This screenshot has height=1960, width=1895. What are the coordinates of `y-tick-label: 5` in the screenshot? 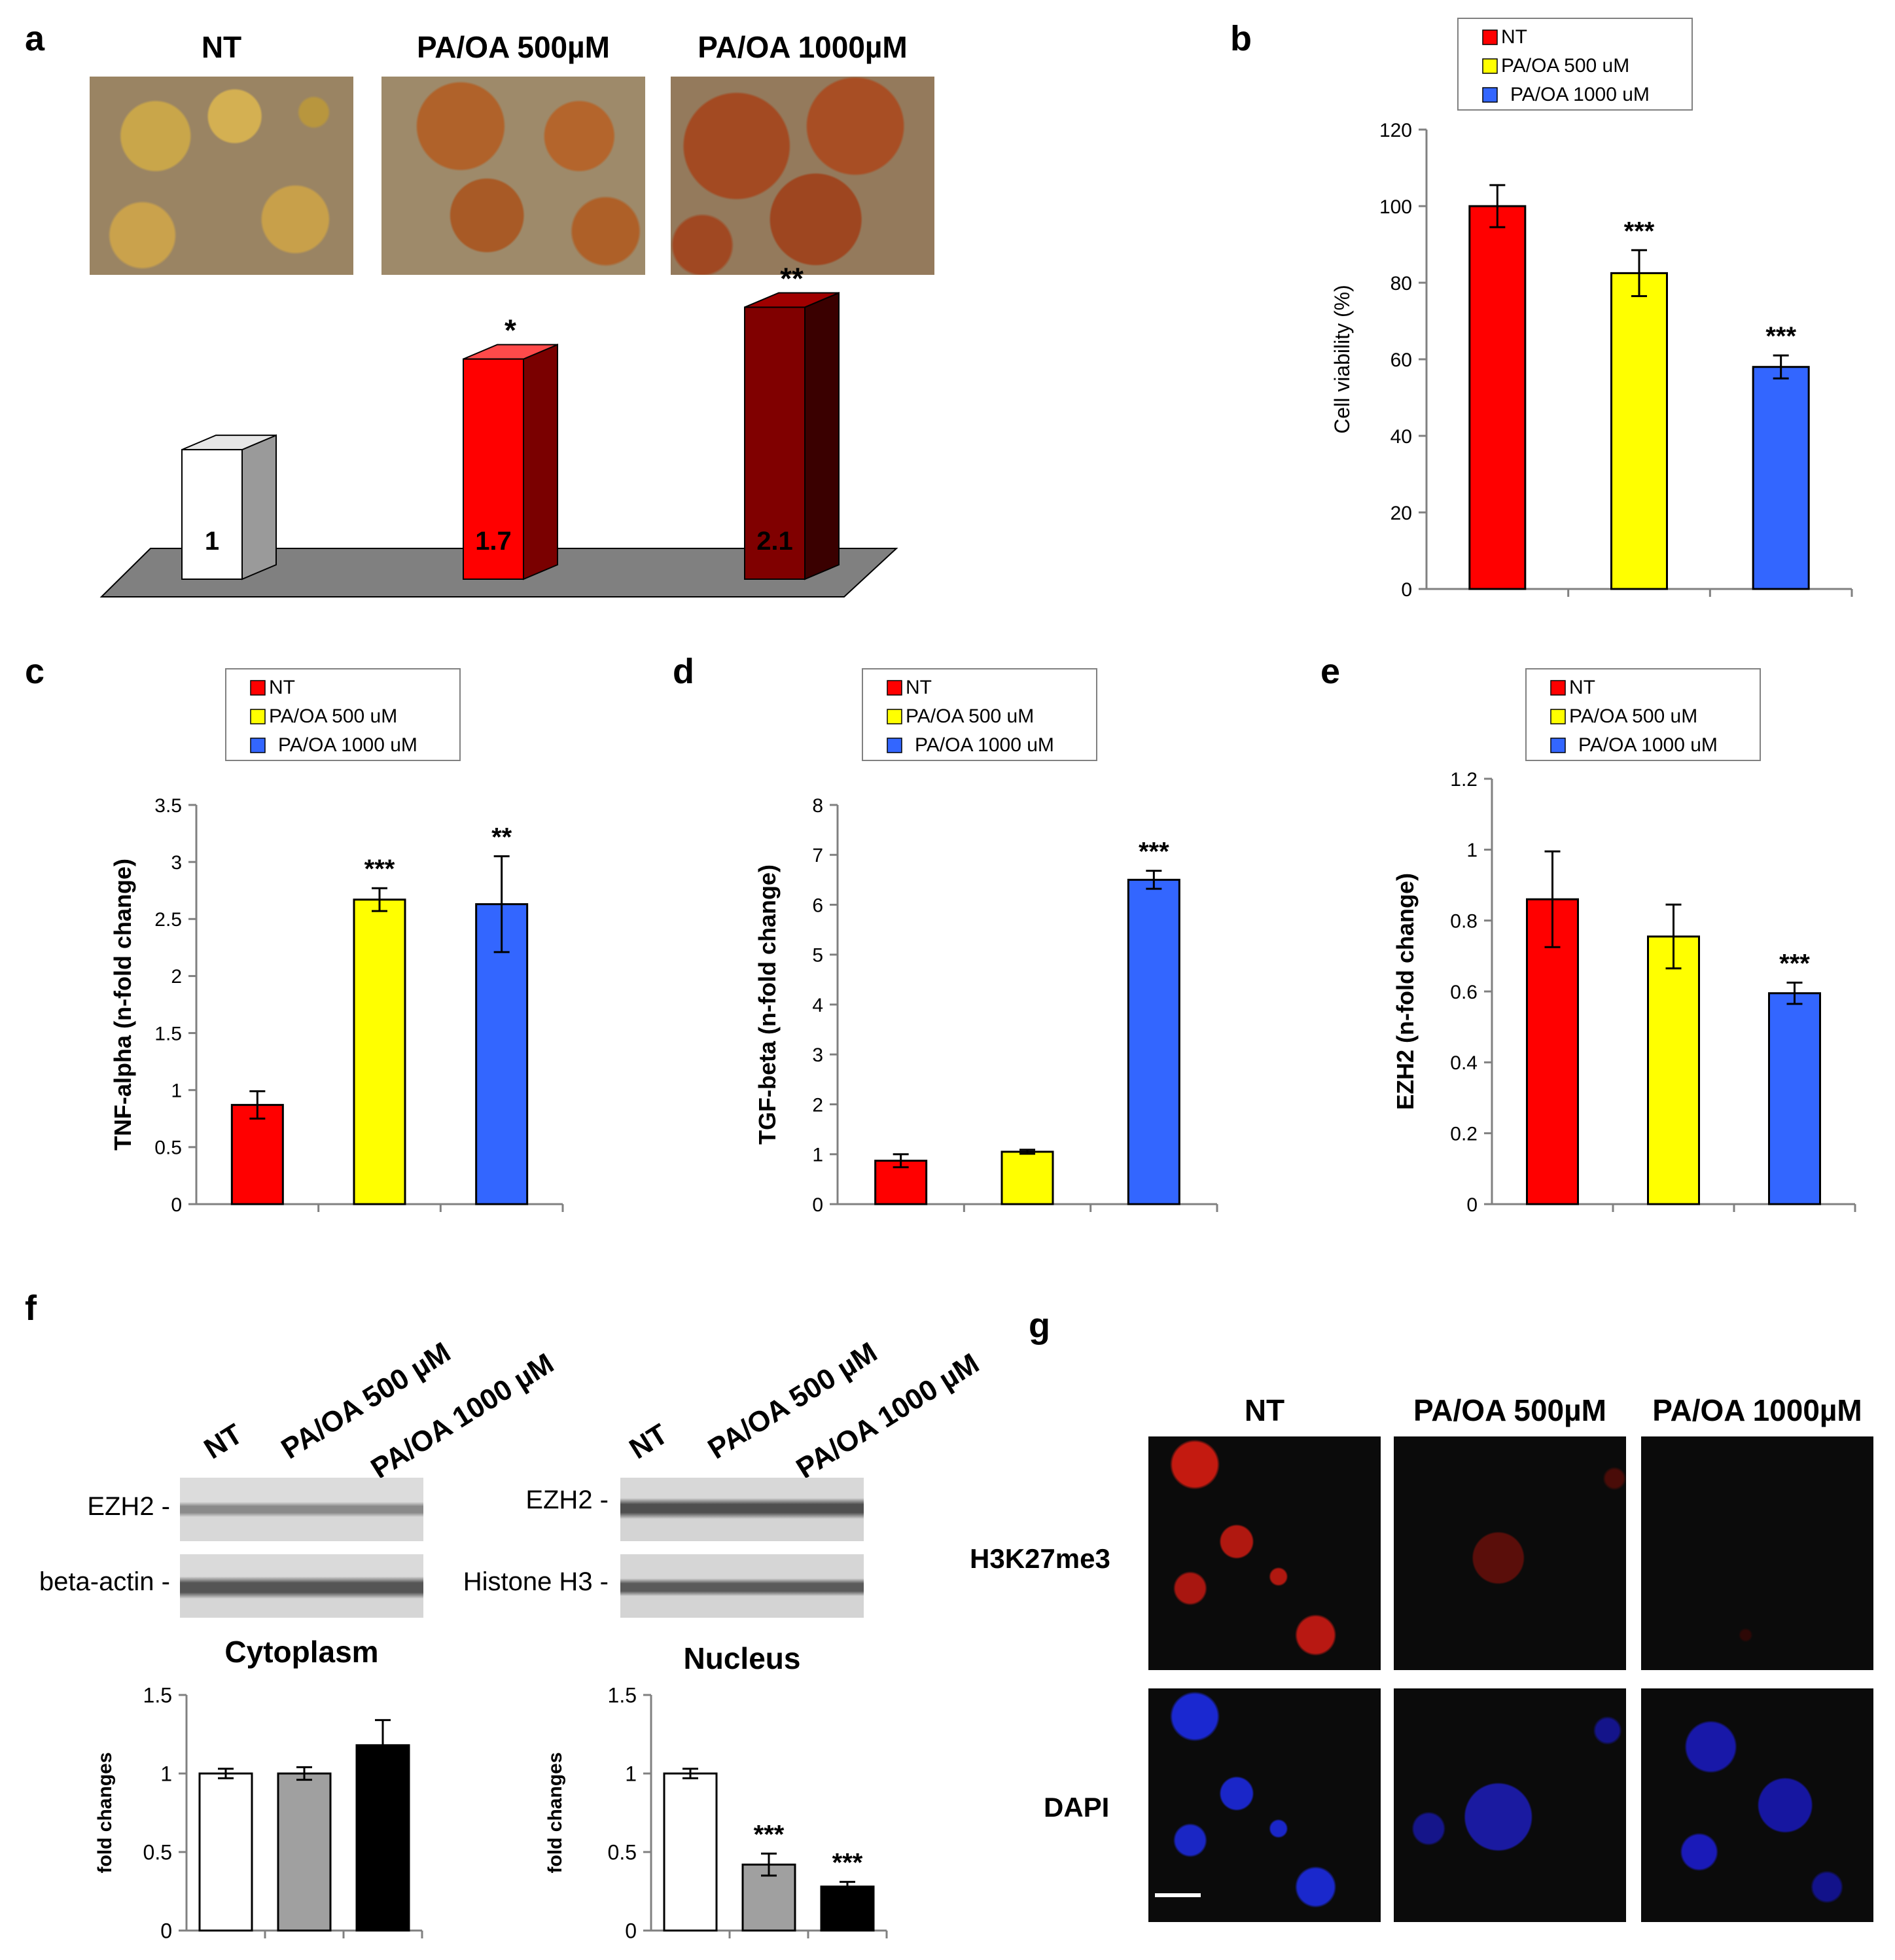 It's located at (818, 956).